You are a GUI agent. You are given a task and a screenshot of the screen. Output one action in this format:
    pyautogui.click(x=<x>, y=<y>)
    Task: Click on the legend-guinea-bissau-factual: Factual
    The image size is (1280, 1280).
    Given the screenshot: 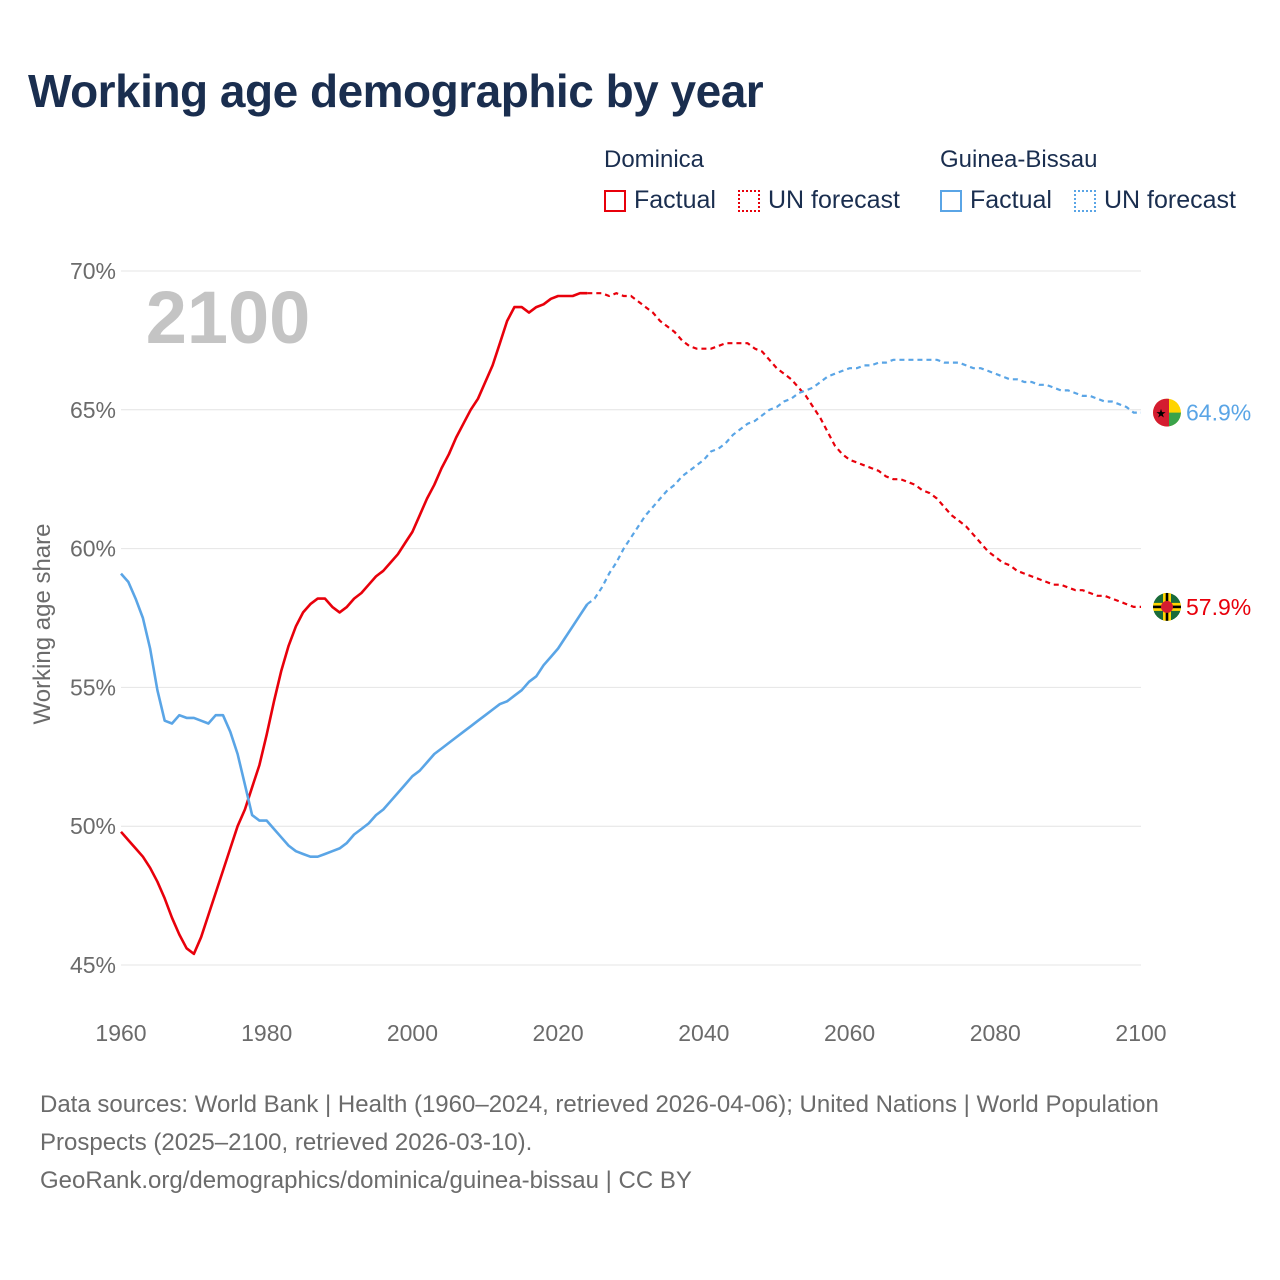 What is the action you would take?
    pyautogui.click(x=996, y=200)
    